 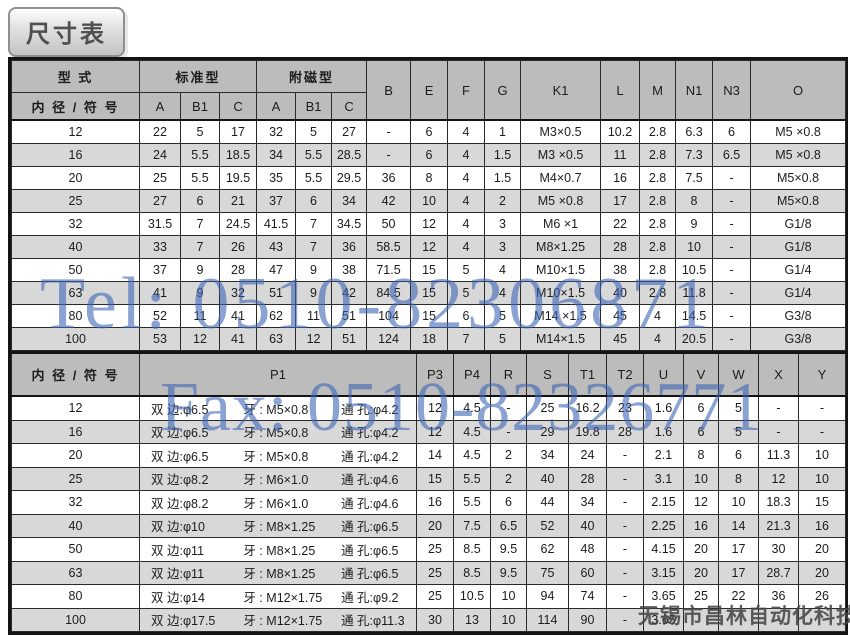 What do you see at coordinates (561, 90) in the screenshot?
I see `header-col-k1: K1` at bounding box center [561, 90].